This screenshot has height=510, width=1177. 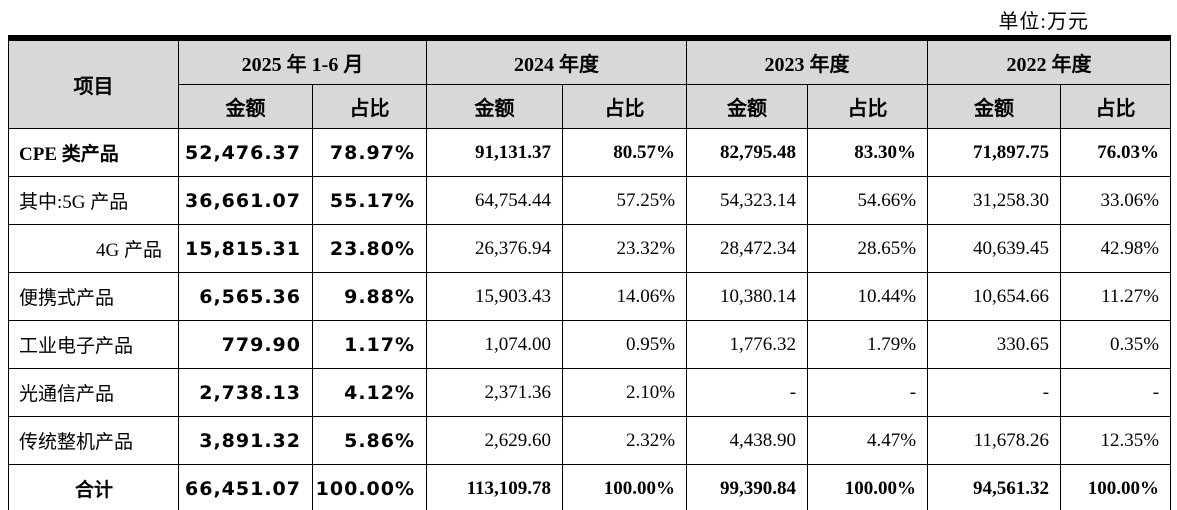 What do you see at coordinates (994, 440) in the screenshot?
I see `amount-cell: 11,678.26` at bounding box center [994, 440].